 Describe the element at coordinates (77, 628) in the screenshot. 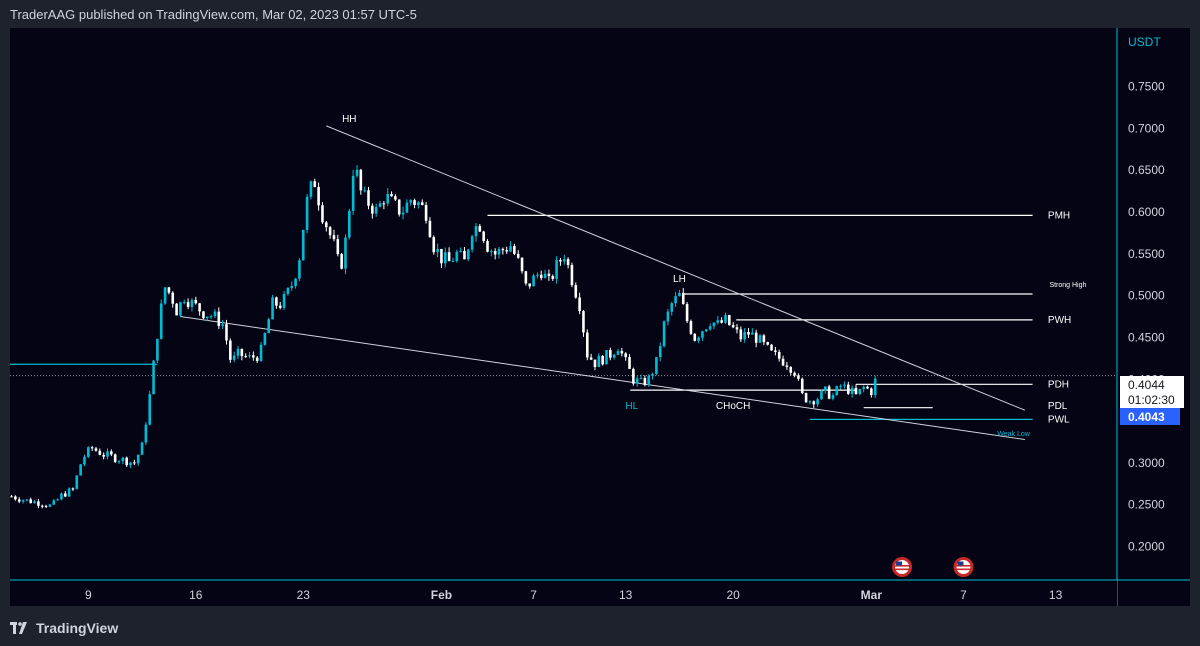

I see `brand-name: TradingView` at that location.